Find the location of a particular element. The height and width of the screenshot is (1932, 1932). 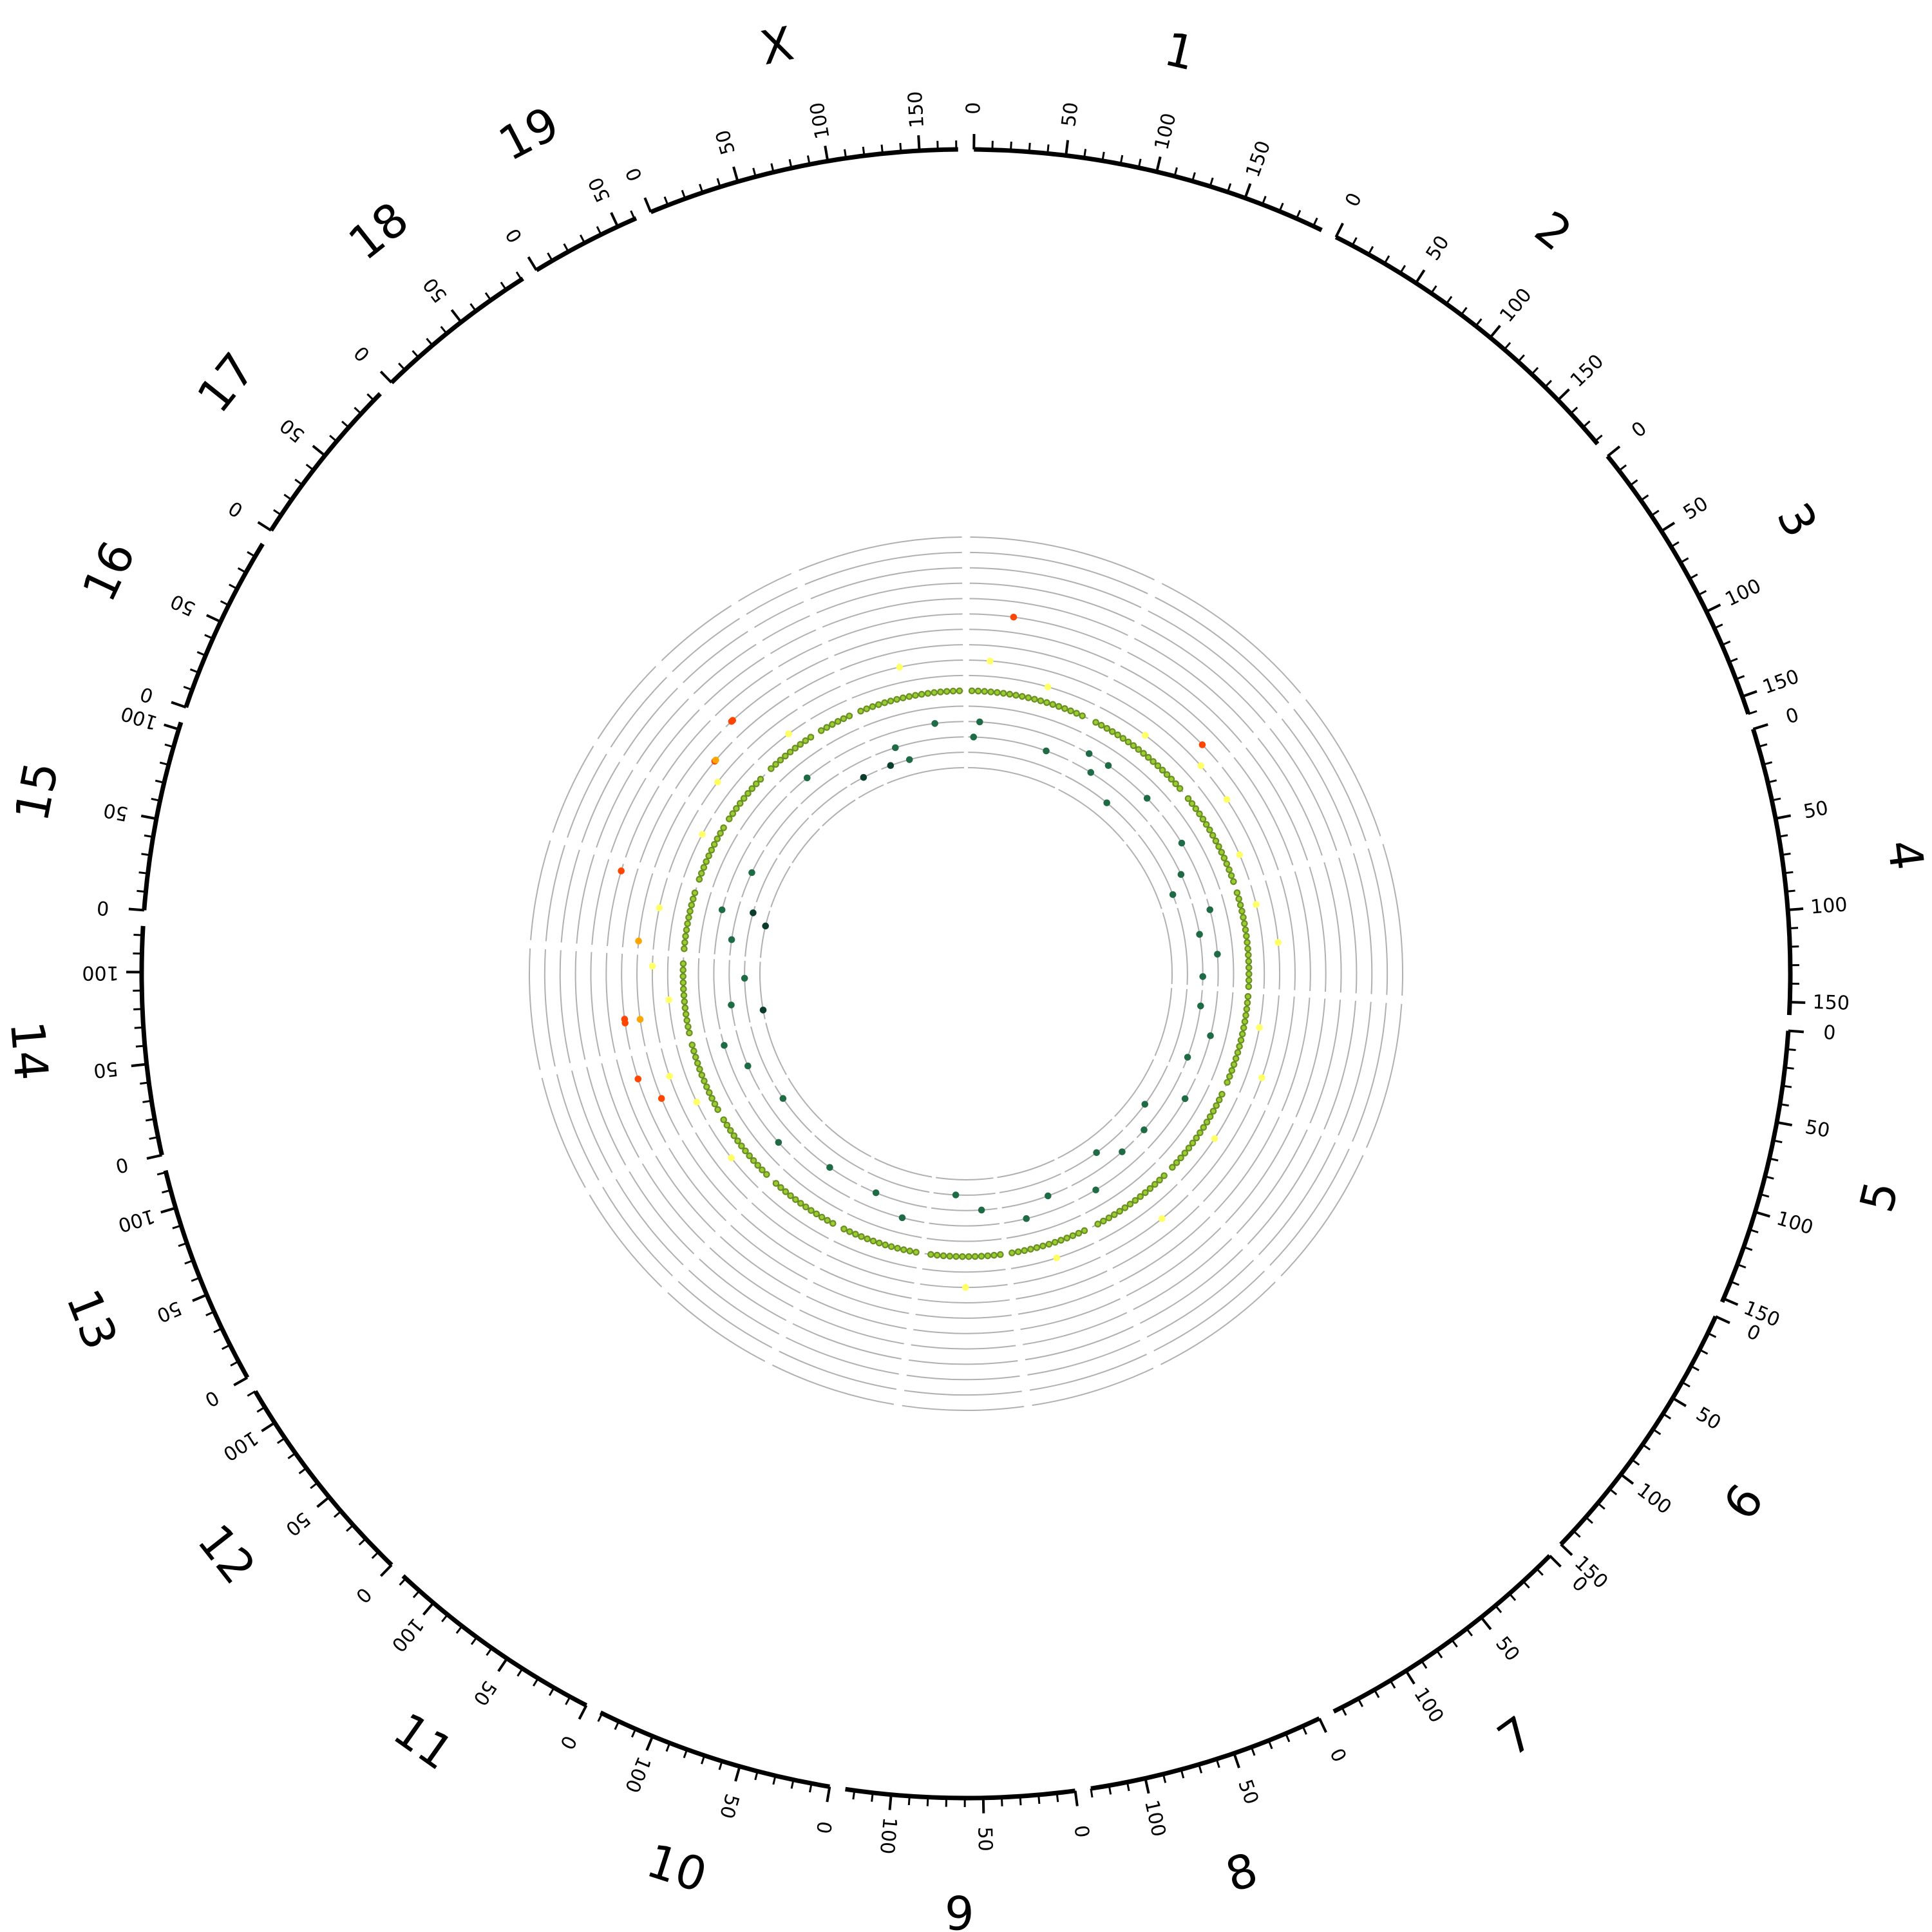

chromosome-label-4: 4 is located at coordinates (1905, 855).